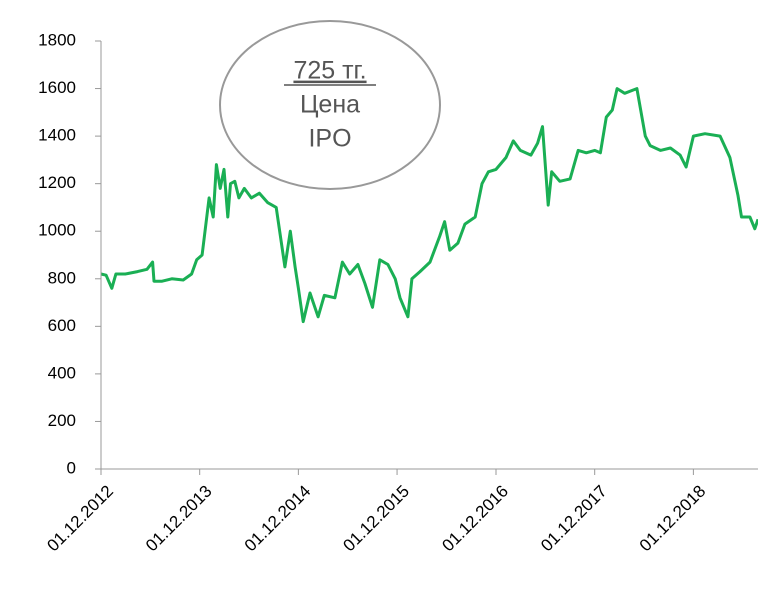  I want to click on y-tick-label: 1400, so click(57, 135).